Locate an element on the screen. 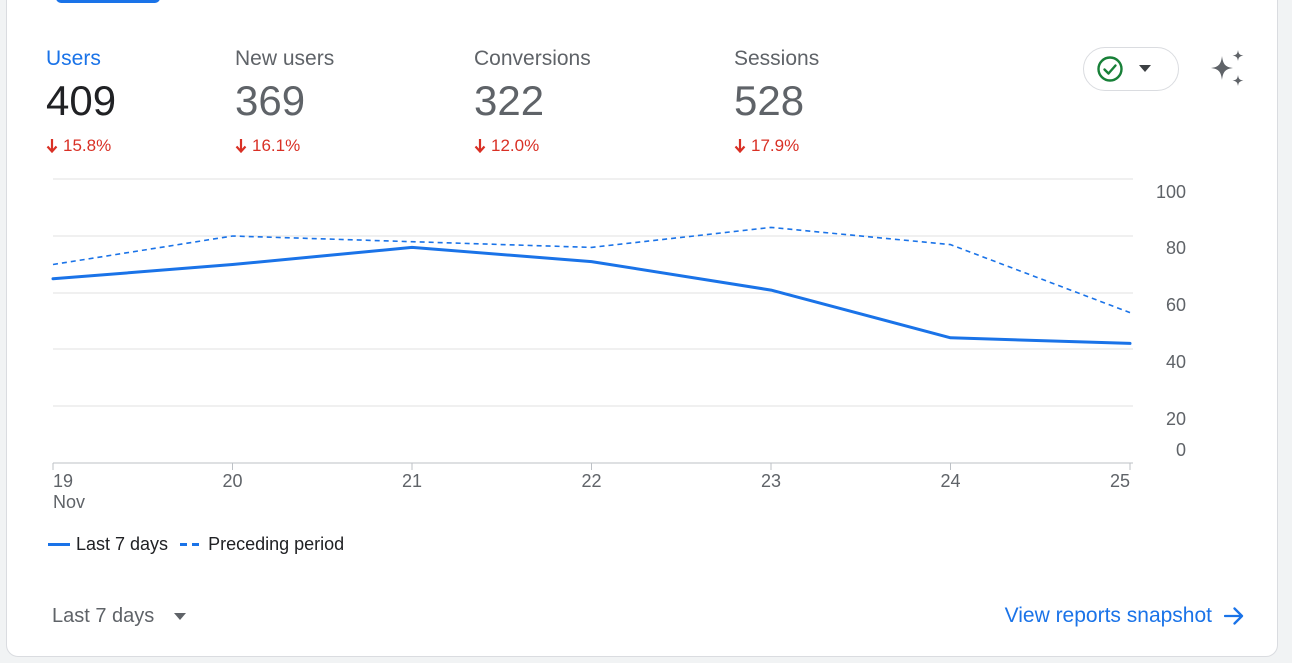 This screenshot has height=663, width=1292. view-reports-snapshot-link: View reports snapshot is located at coordinates (1124, 616).